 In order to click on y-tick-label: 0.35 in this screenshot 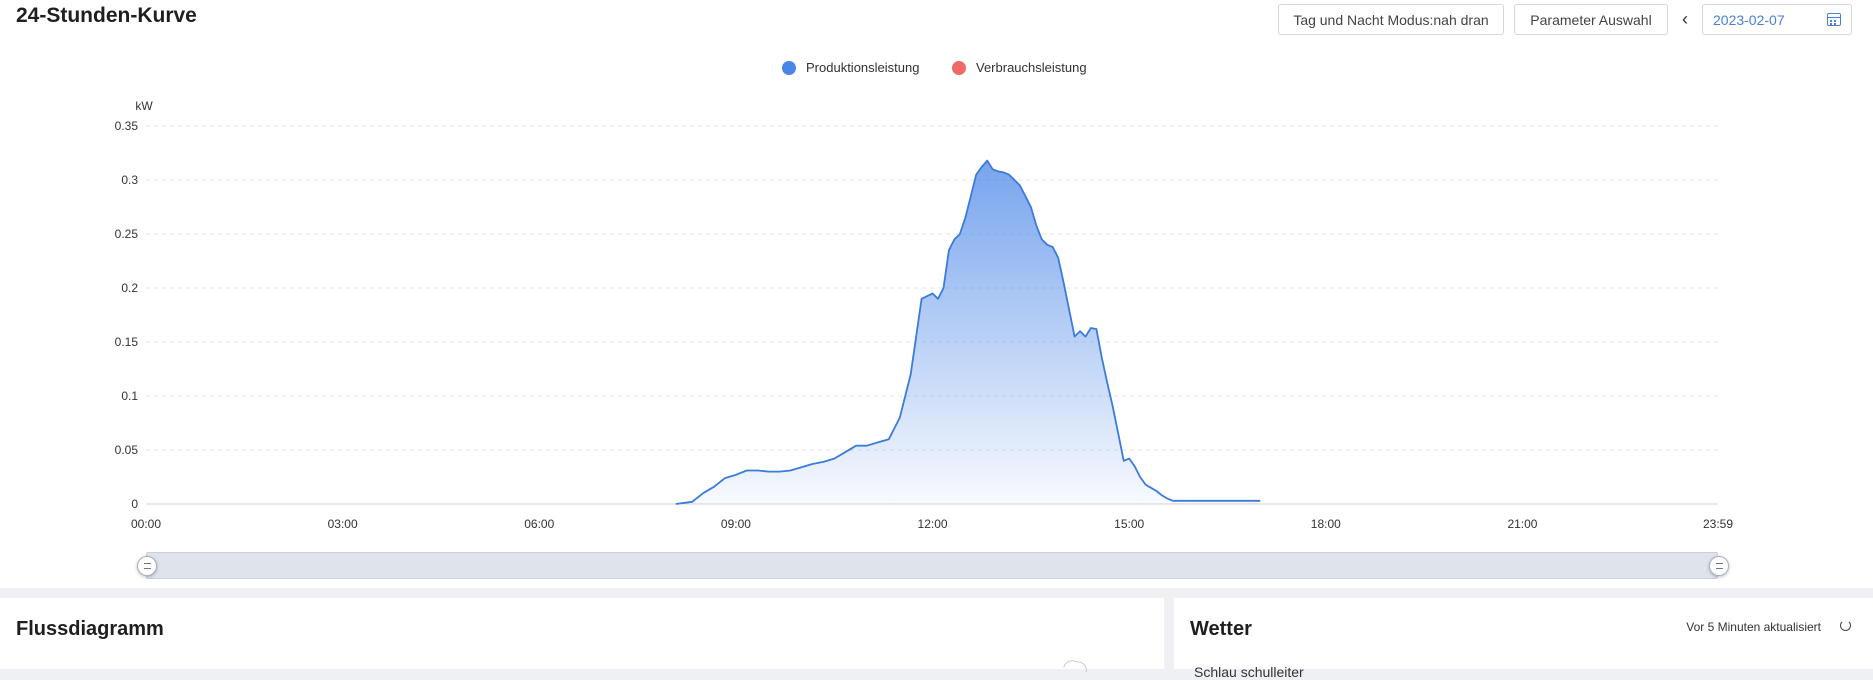, I will do `click(127, 126)`.